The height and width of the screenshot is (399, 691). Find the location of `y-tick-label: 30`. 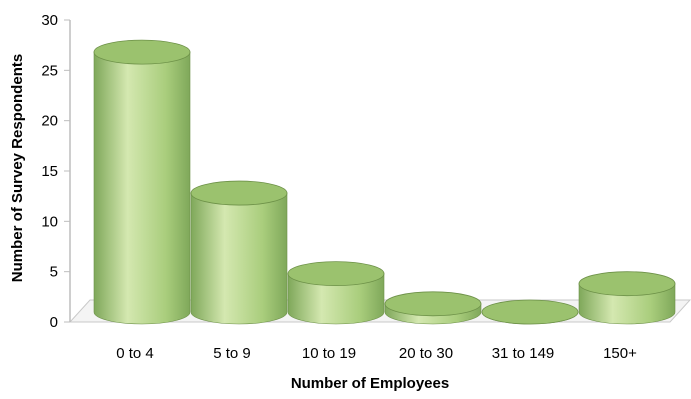

y-tick-label: 30 is located at coordinates (49, 20).